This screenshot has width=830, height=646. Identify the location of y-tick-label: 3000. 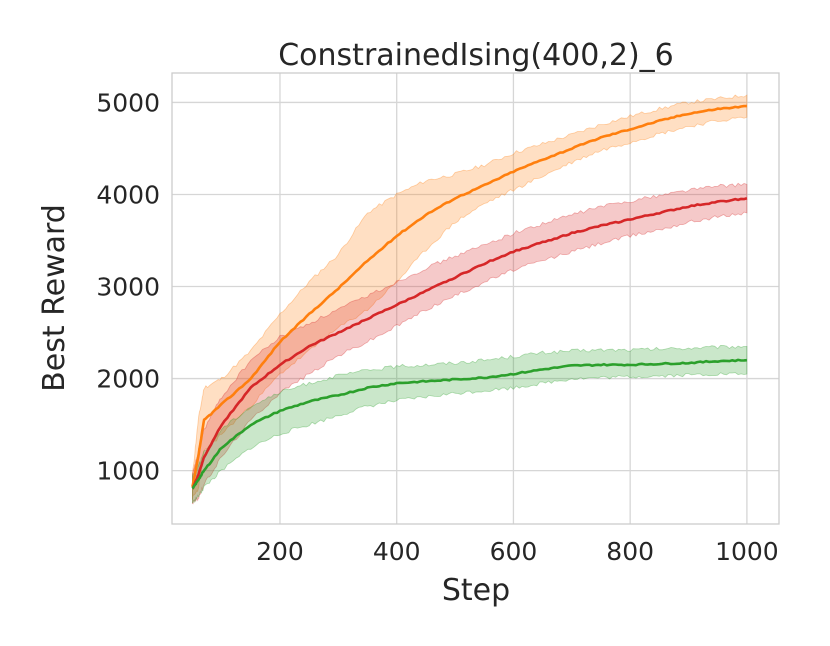
(128, 287).